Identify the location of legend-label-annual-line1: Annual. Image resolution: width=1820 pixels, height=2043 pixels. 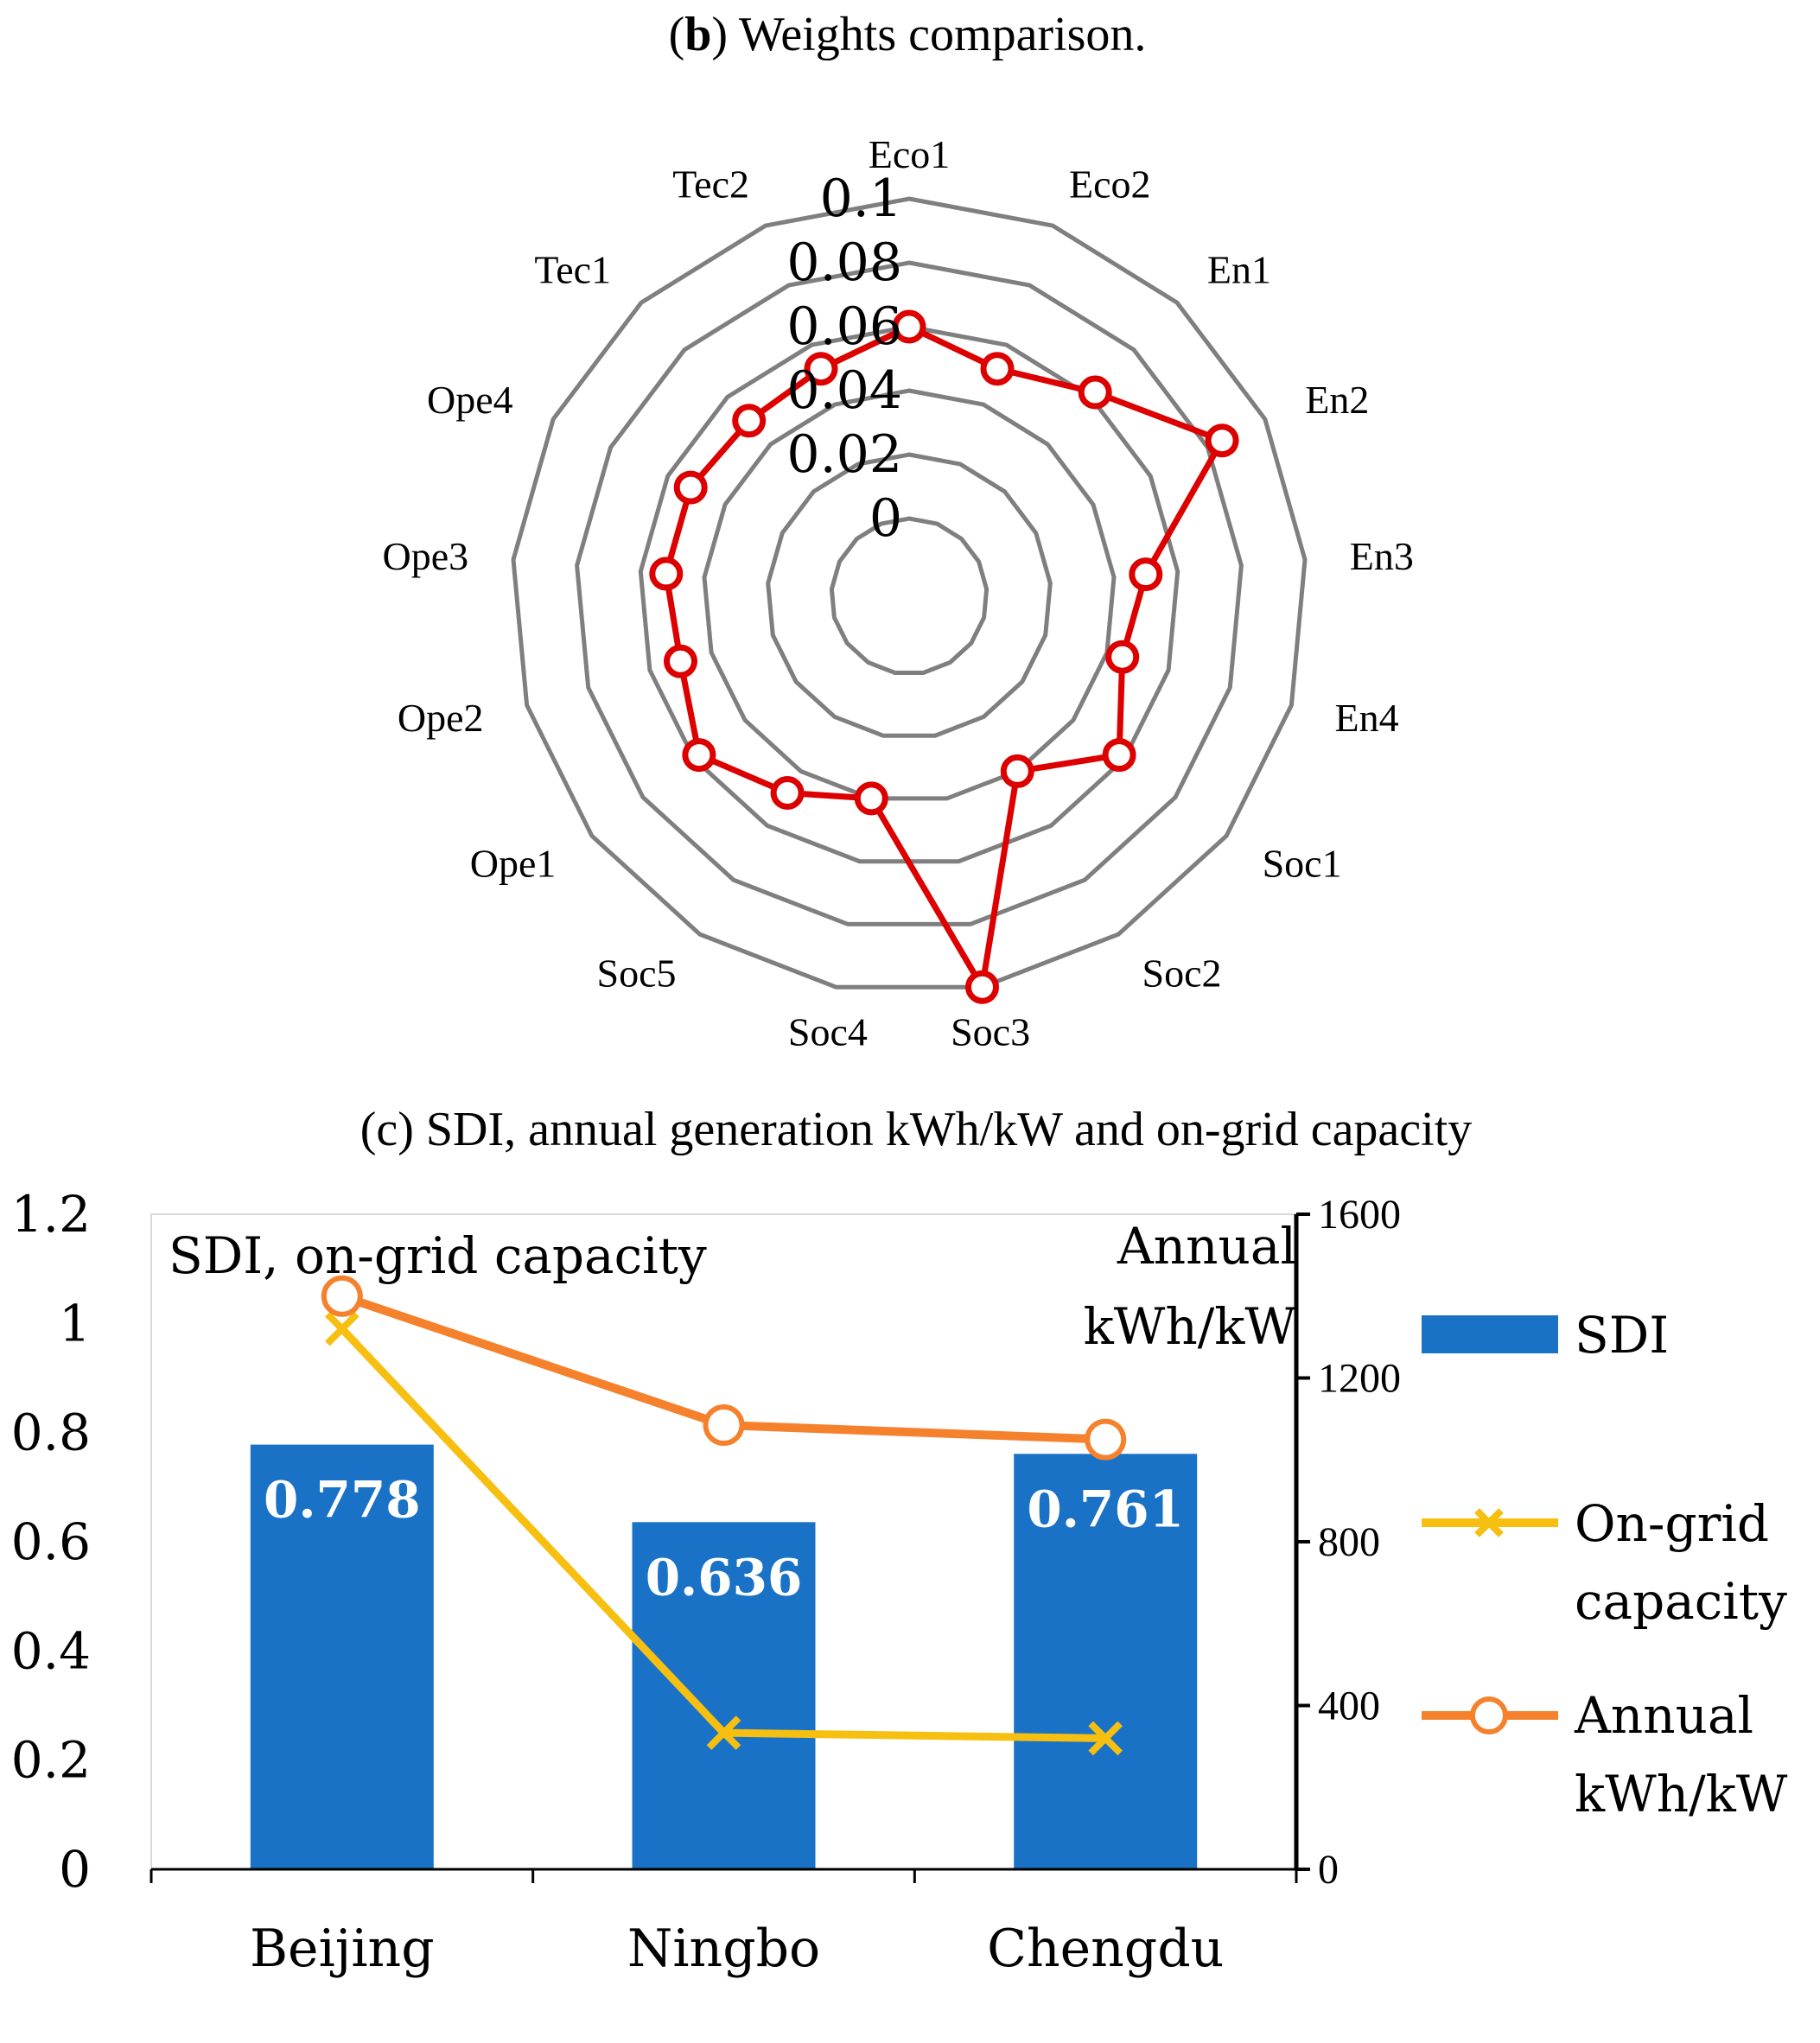
(1663, 1715).